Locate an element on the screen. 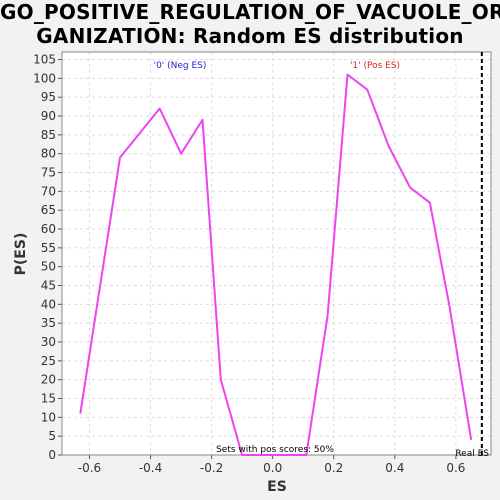  x-tick-label: 0.0 is located at coordinates (272, 468).